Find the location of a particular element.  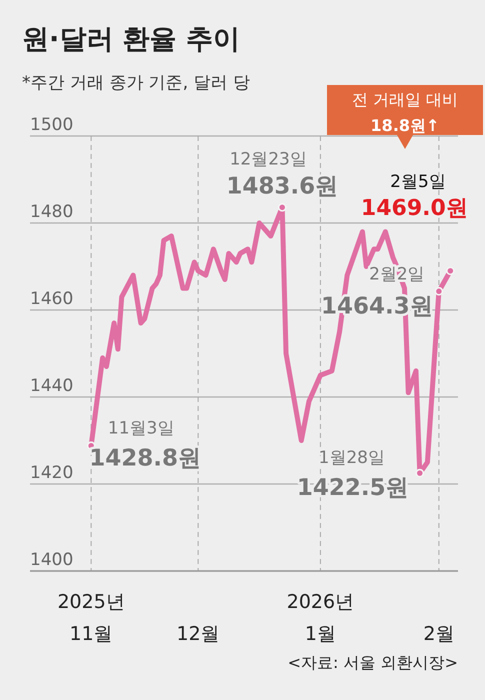

annotation: 2월5일 is located at coordinates (418, 182).